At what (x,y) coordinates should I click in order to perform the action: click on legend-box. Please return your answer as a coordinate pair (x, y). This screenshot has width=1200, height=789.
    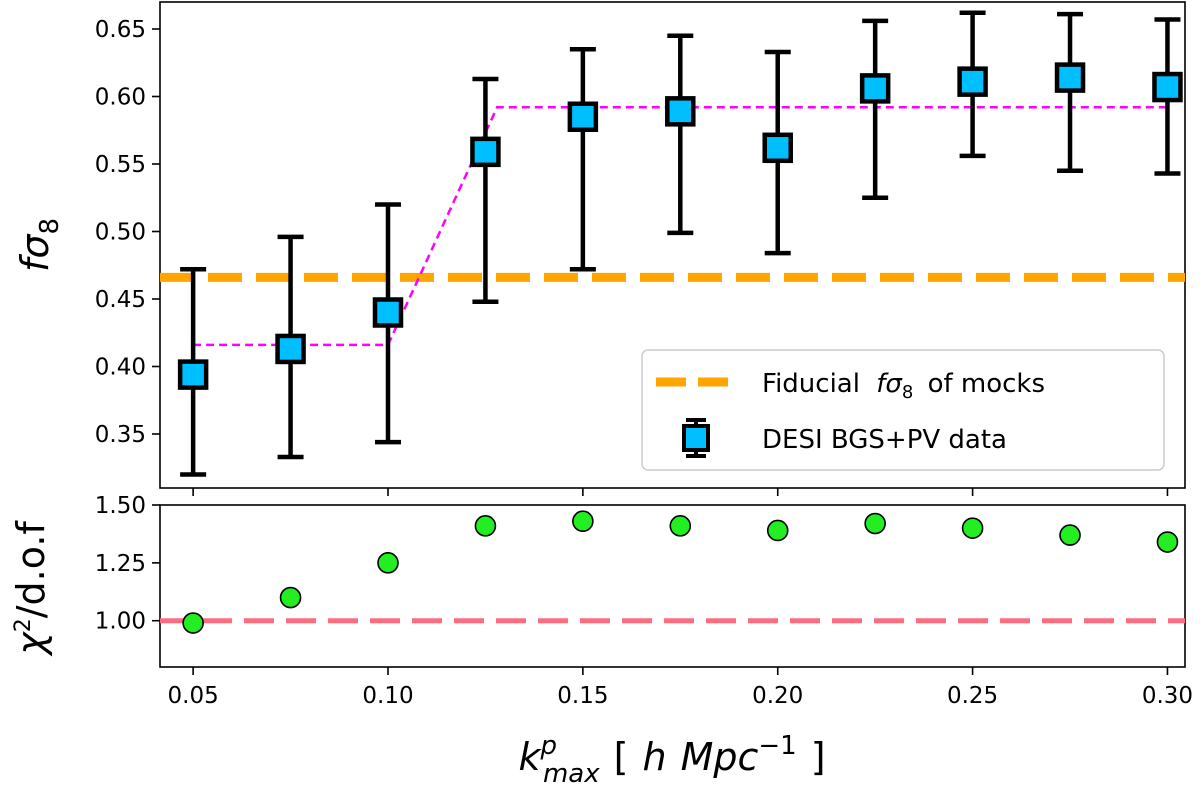
    Looking at the image, I should click on (903, 410).